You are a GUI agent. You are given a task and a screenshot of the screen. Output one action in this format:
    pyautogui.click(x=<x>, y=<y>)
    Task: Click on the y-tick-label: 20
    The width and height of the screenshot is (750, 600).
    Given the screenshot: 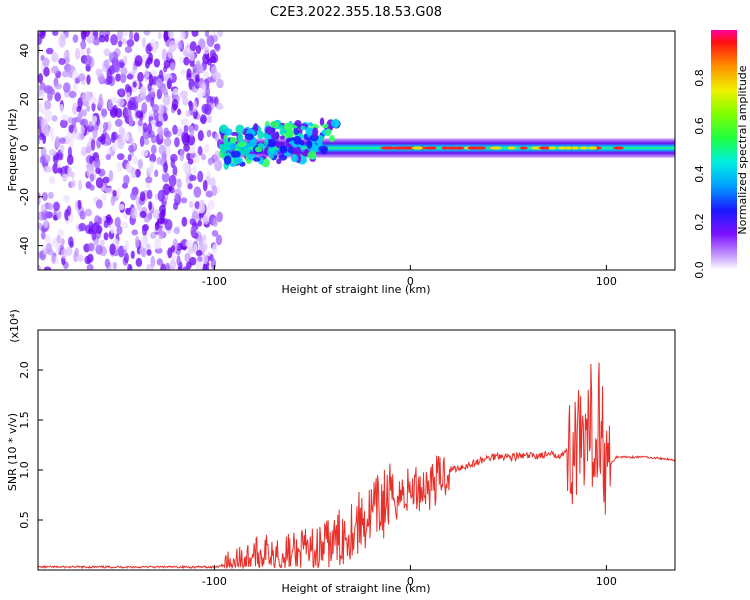 What is the action you would take?
    pyautogui.click(x=24, y=99)
    